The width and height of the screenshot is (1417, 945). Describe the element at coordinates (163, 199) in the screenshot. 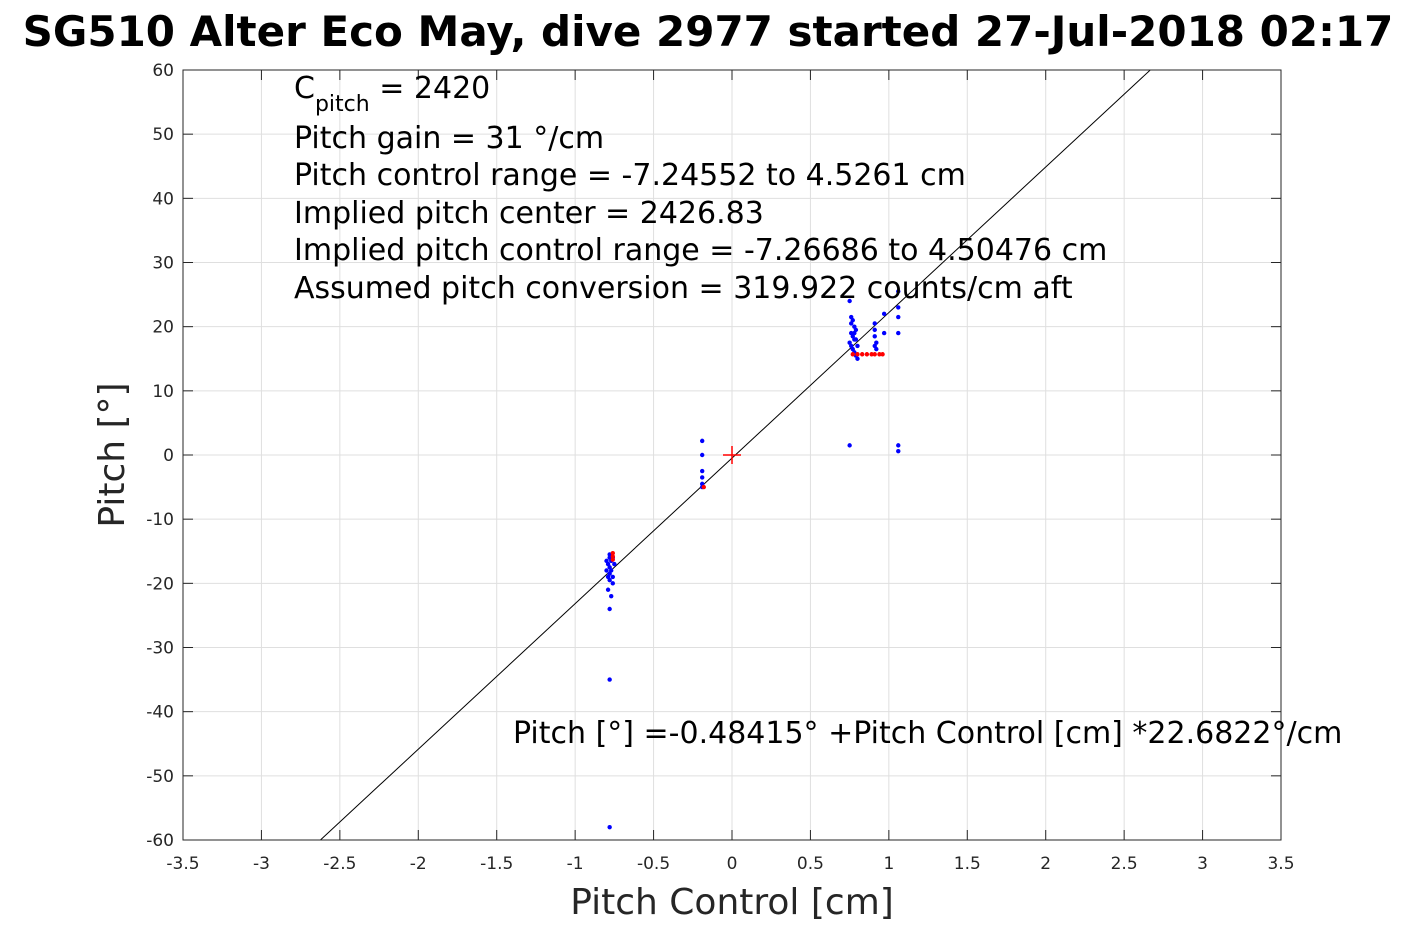

I see `y-tick-label: 40` at that location.